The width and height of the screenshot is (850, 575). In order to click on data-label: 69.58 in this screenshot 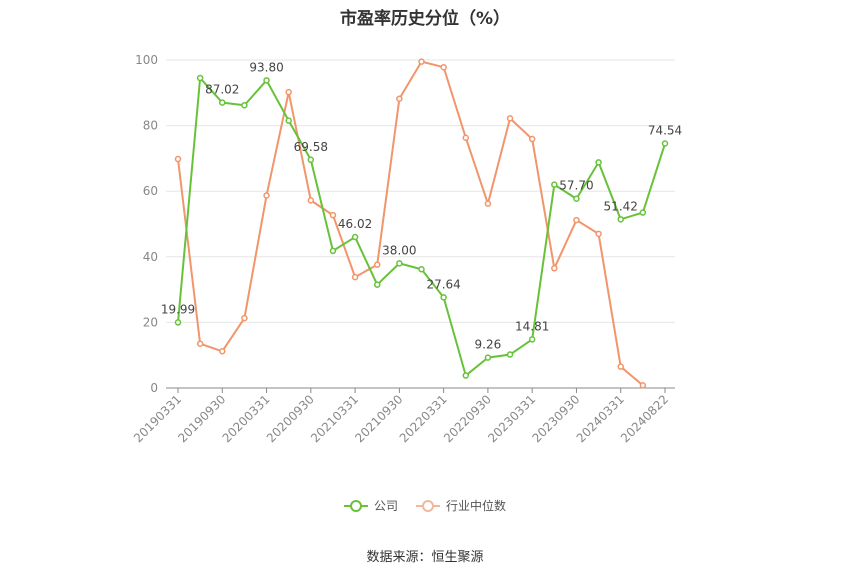, I will do `click(311, 147)`.